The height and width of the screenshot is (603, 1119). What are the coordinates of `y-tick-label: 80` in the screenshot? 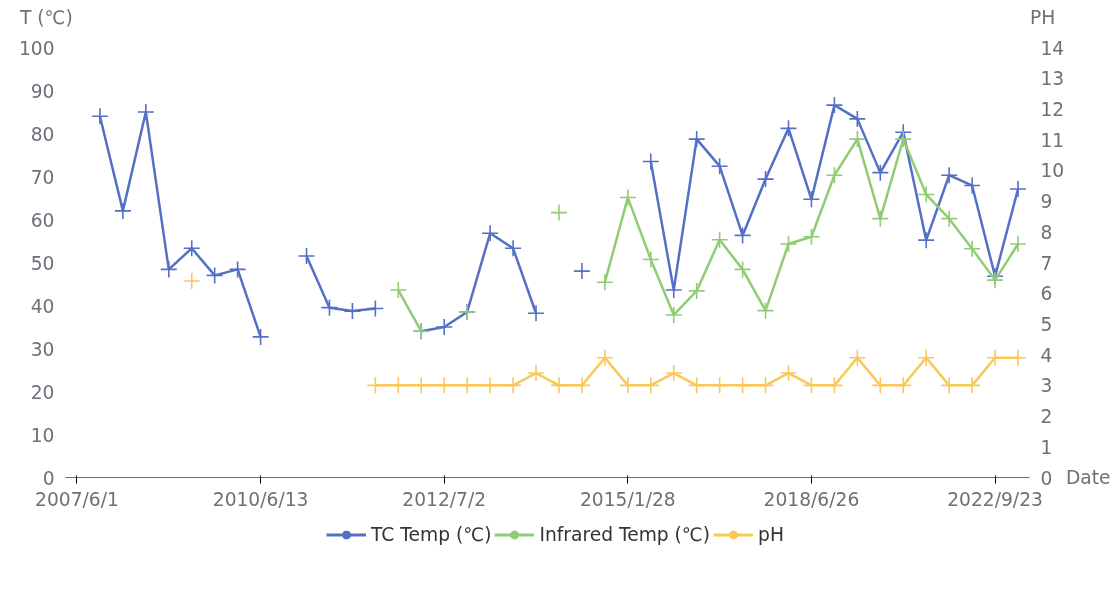 It's located at (42, 134).